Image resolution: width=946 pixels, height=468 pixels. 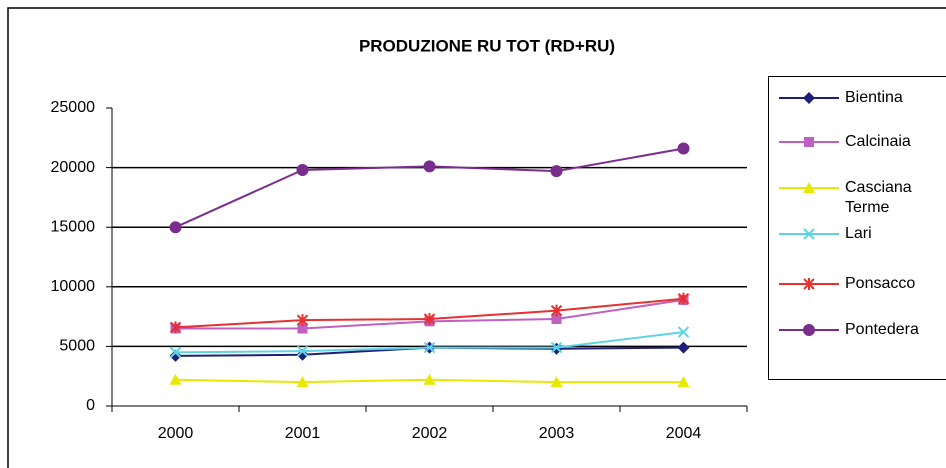 I want to click on x-tick-label: 2000, so click(x=176, y=433).